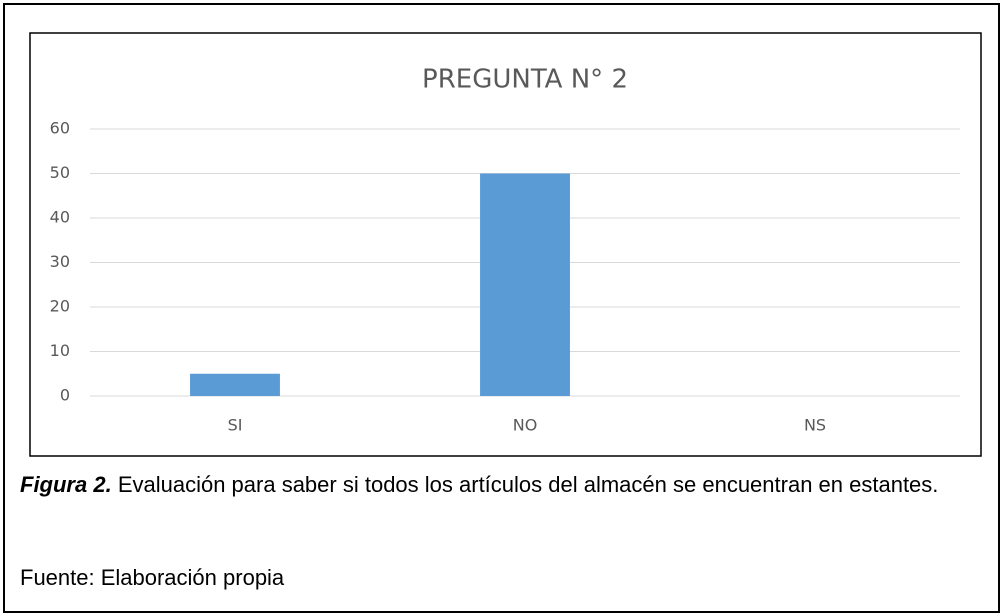 This screenshot has height=613, width=1005. Describe the element at coordinates (152, 577) in the screenshot. I see `caption-source: Fuente: Elaboración propia` at that location.